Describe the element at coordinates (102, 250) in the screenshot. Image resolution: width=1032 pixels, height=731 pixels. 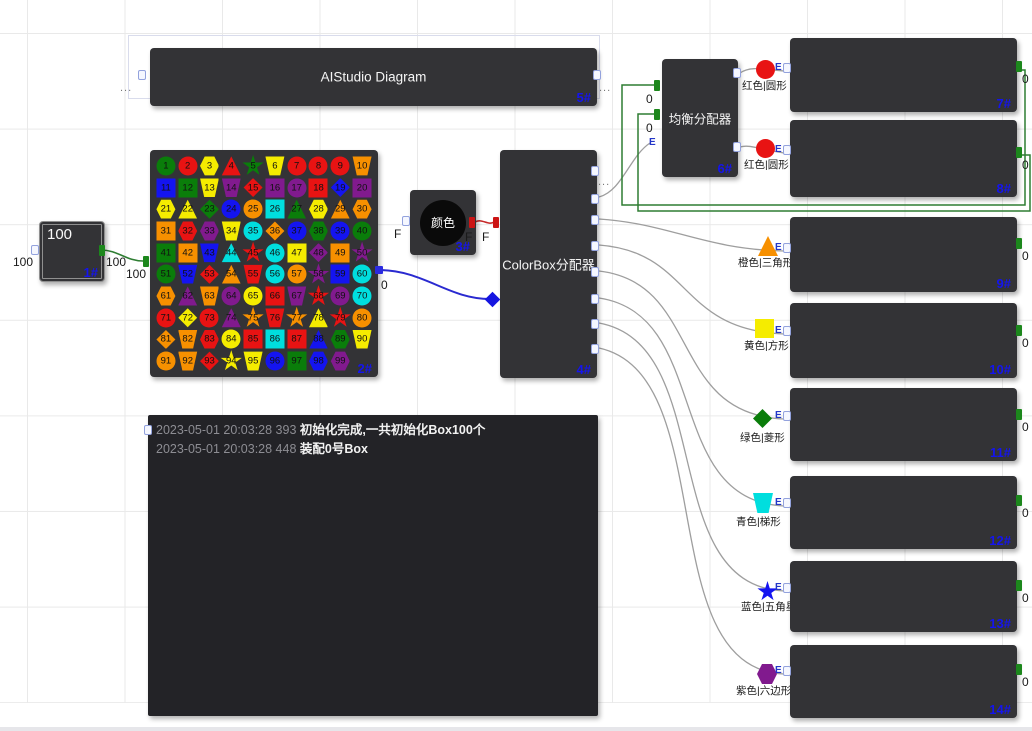
I see `source-output-port` at that location.